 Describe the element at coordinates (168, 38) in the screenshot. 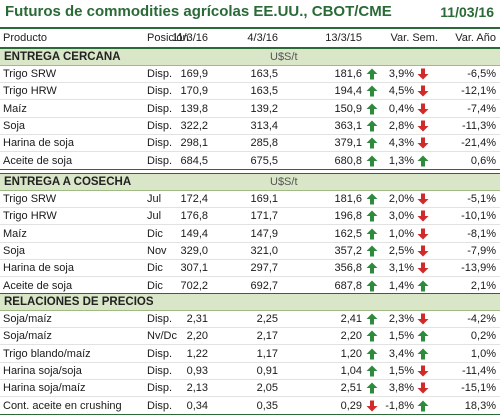

I see `header-position: Posición` at that location.